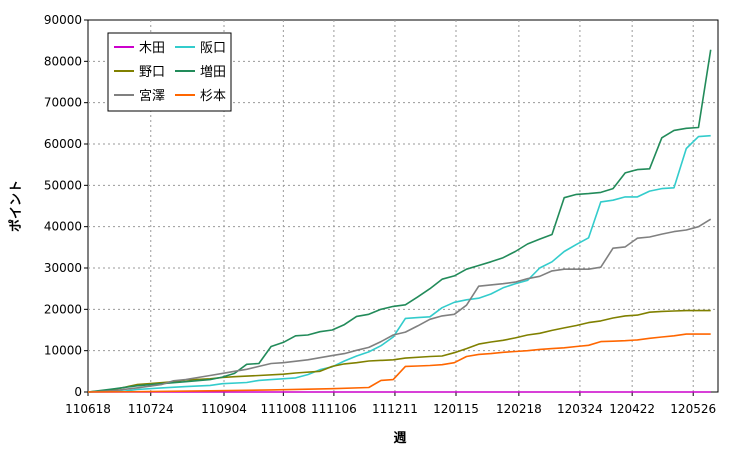 The image size is (731, 454). What do you see at coordinates (78, 392) in the screenshot?
I see `y-tick-label: 0` at bounding box center [78, 392].